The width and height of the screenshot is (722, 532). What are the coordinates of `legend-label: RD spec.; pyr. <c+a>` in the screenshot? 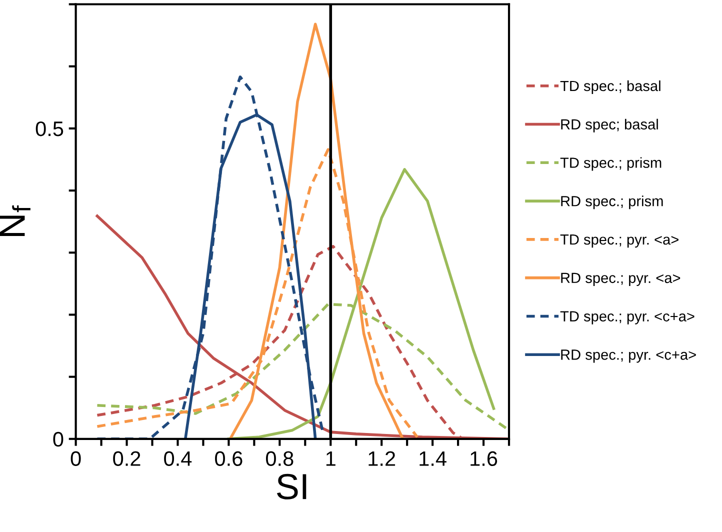 It's located at (628, 356).